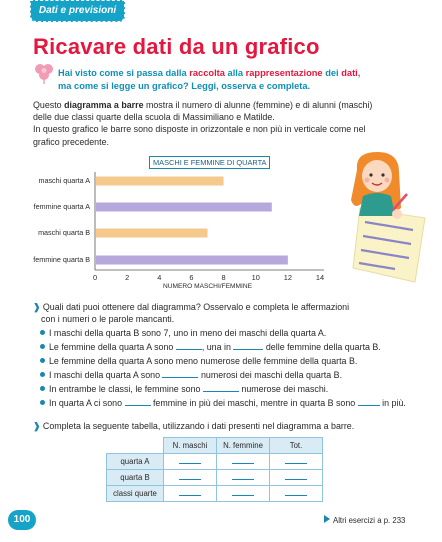 This screenshot has height=542, width=442. Describe the element at coordinates (208, 286) in the screenshot. I see `x-axis-label: NUMERO MASCHI/FEMMINE` at that location.